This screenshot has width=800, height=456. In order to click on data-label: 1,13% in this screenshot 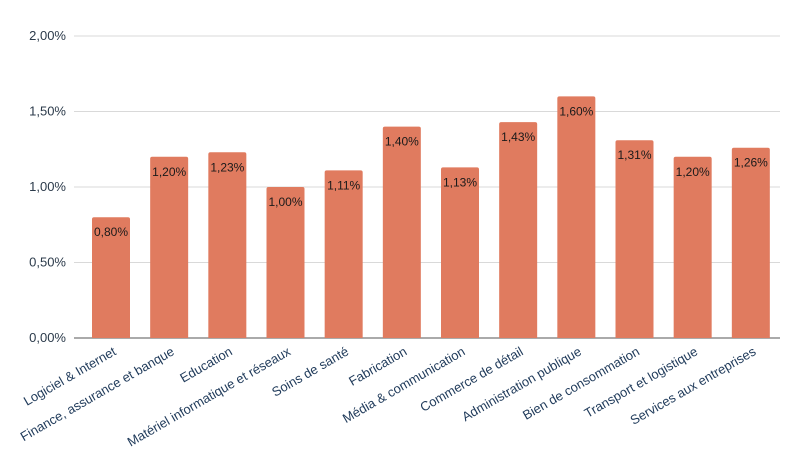, I will do `click(460, 182)`.